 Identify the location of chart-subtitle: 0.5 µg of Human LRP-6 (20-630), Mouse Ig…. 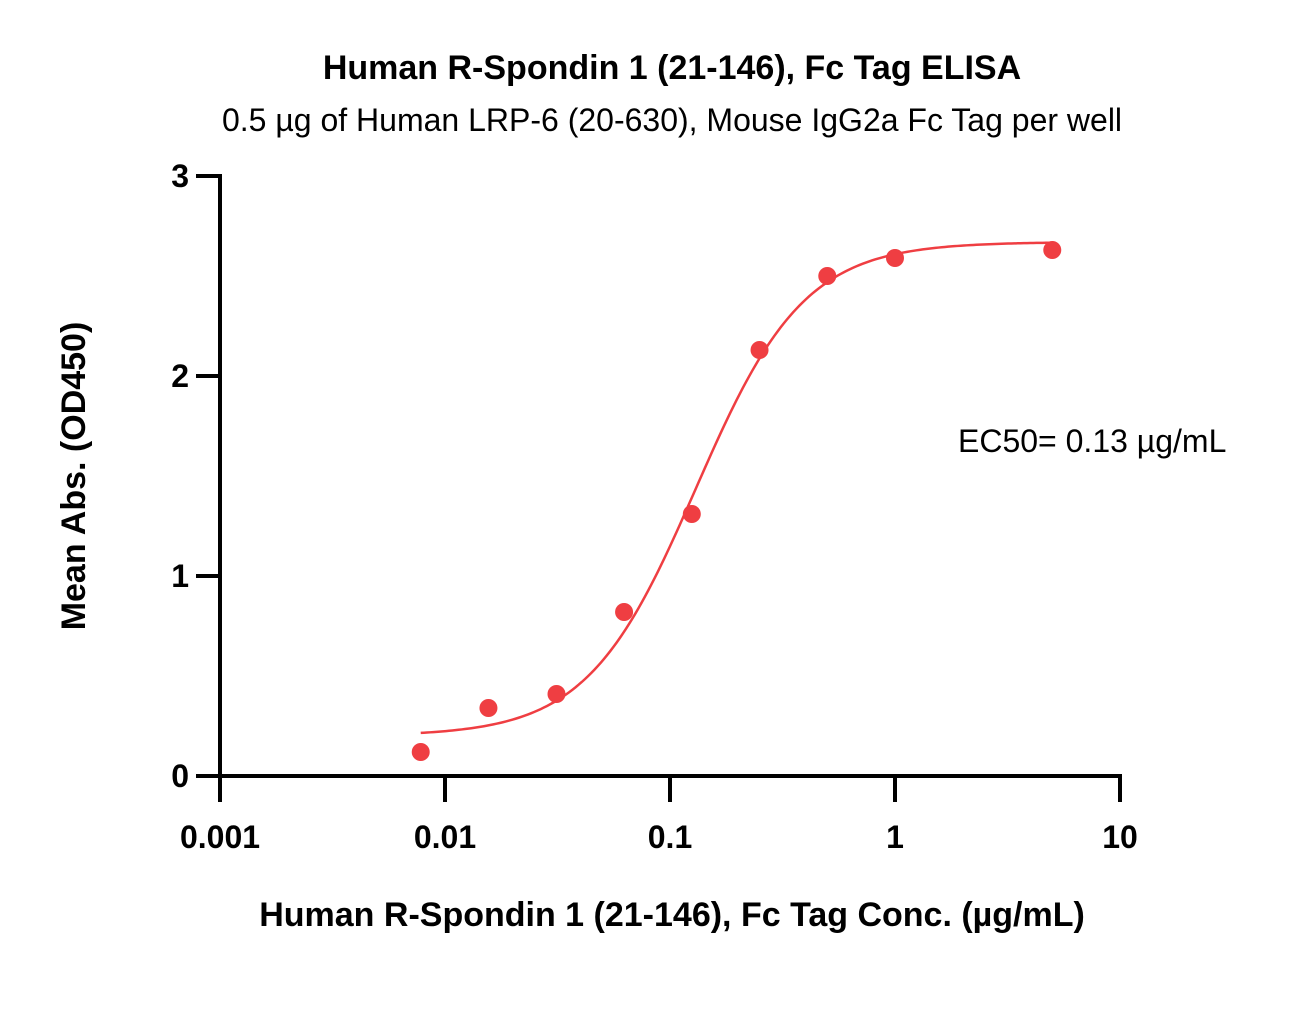
(672, 120).